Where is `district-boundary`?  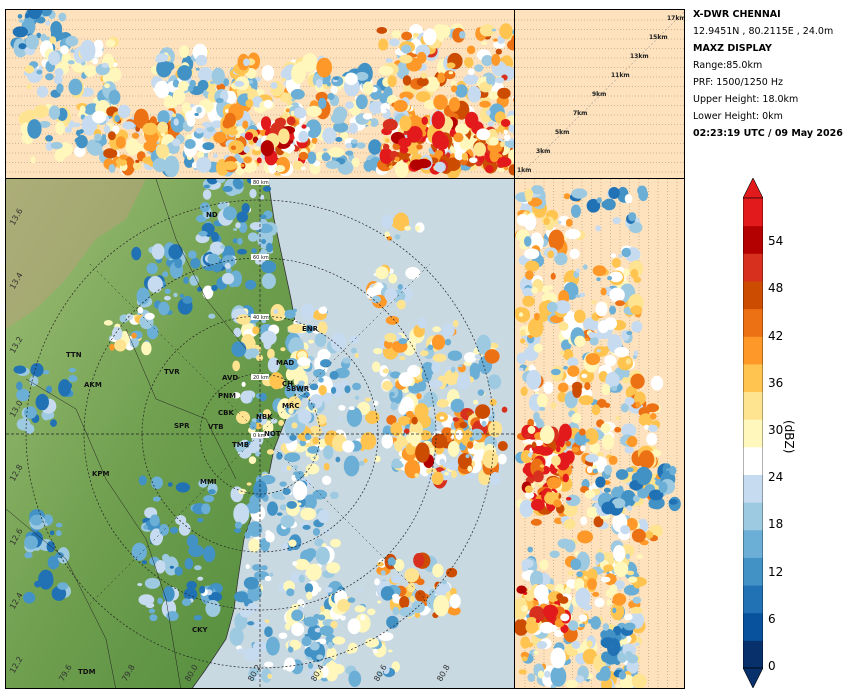 district-boundary is located at coordinates (181, 404).